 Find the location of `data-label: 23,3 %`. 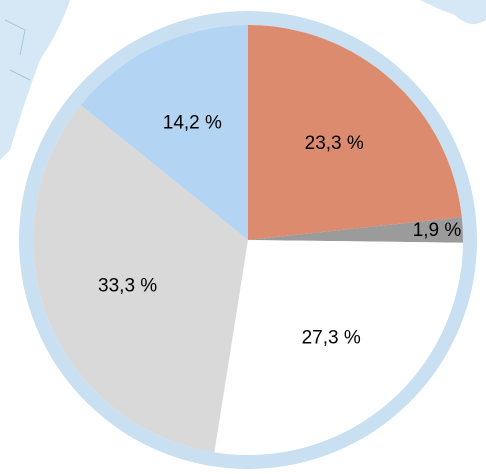

data-label: 23,3 % is located at coordinates (334, 143).